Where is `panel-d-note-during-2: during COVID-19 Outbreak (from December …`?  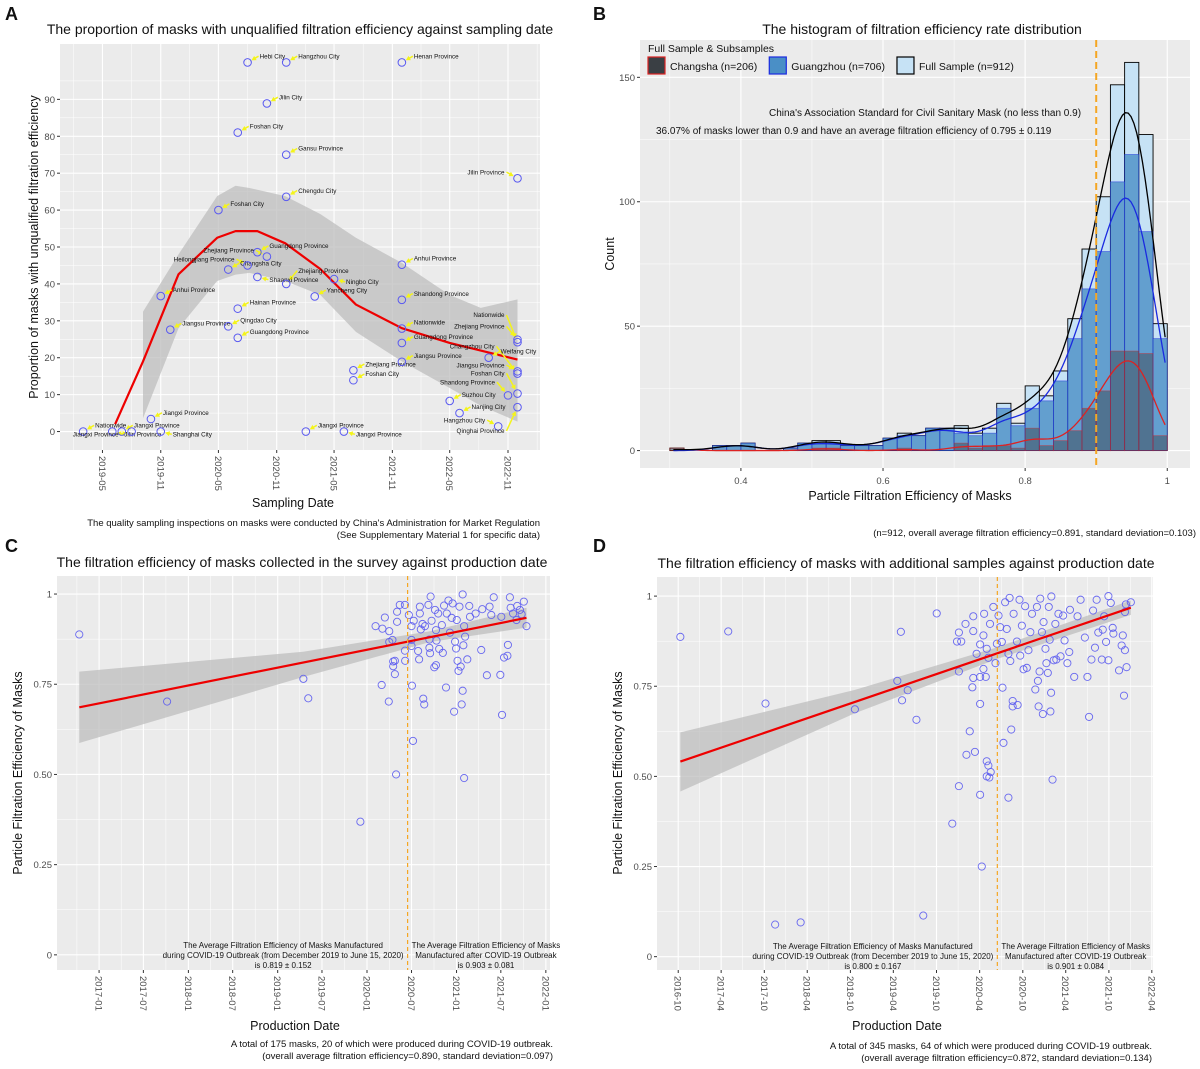
panel-d-note-during-2: during COVID-19 Outbreak (from December … is located at coordinates (872, 956).